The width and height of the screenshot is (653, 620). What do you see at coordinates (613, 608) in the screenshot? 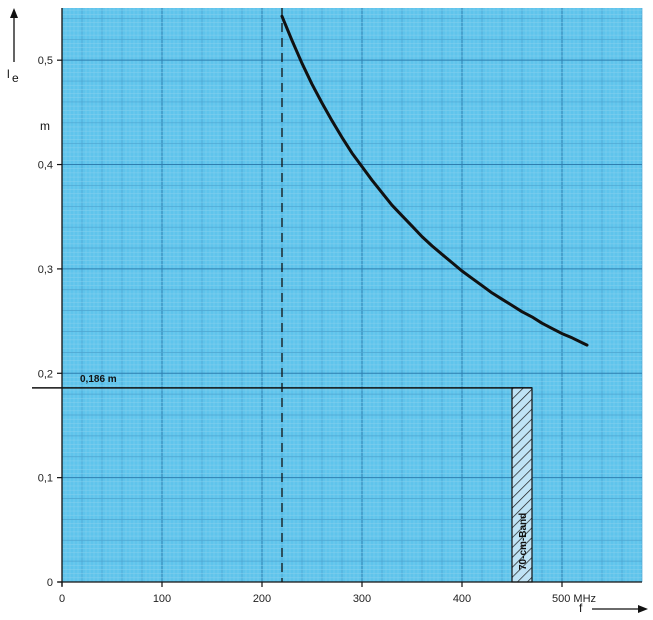
I see `x-axis-title: f` at bounding box center [613, 608].